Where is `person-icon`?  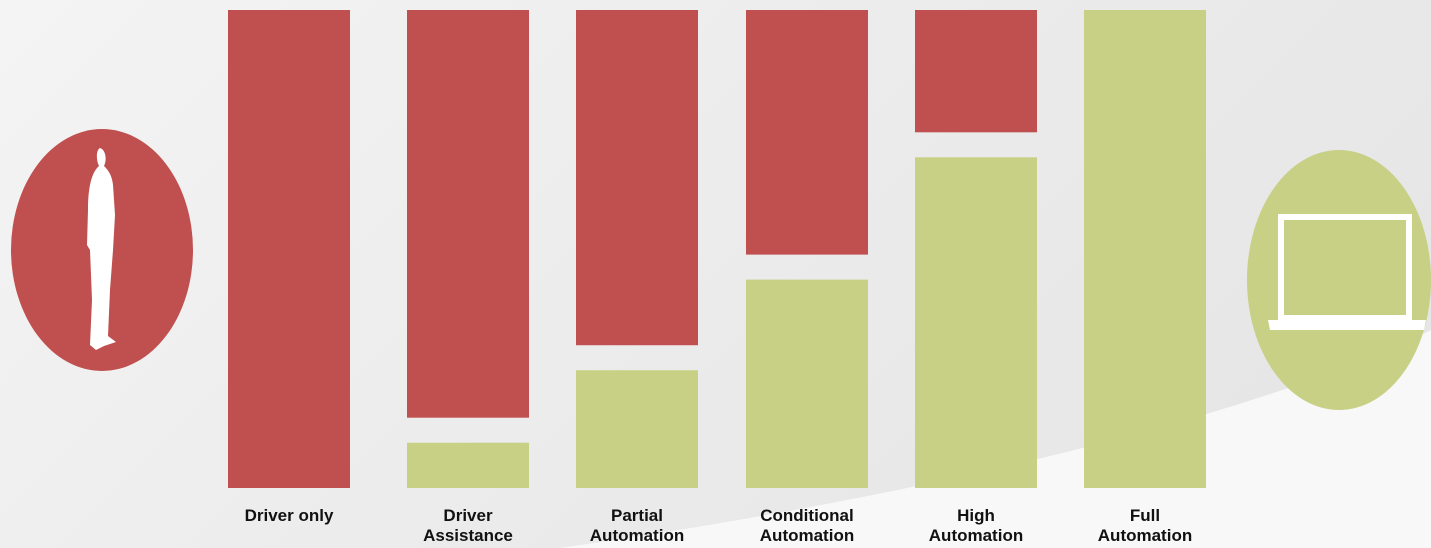 person-icon is located at coordinates (101, 249).